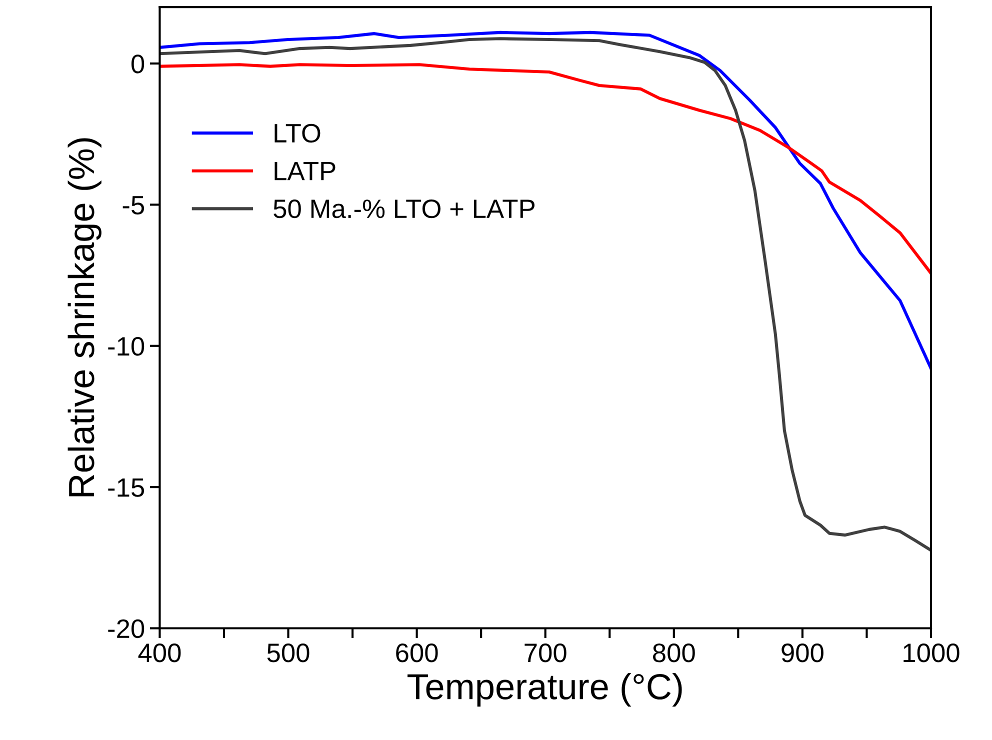  What do you see at coordinates (133, 205) in the screenshot?
I see `y-tick-label: -5` at bounding box center [133, 205].